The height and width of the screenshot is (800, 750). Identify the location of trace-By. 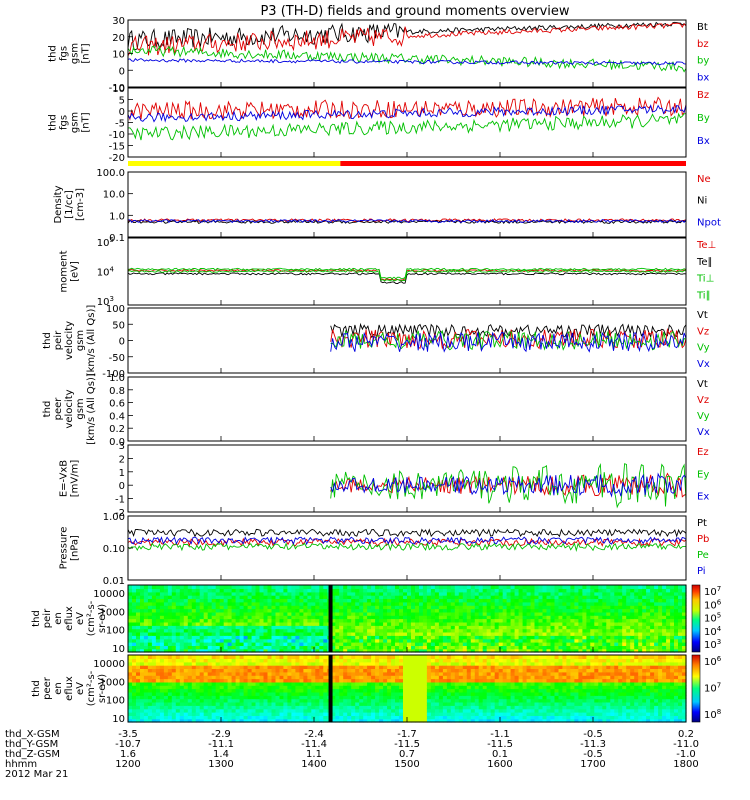
(407, 126).